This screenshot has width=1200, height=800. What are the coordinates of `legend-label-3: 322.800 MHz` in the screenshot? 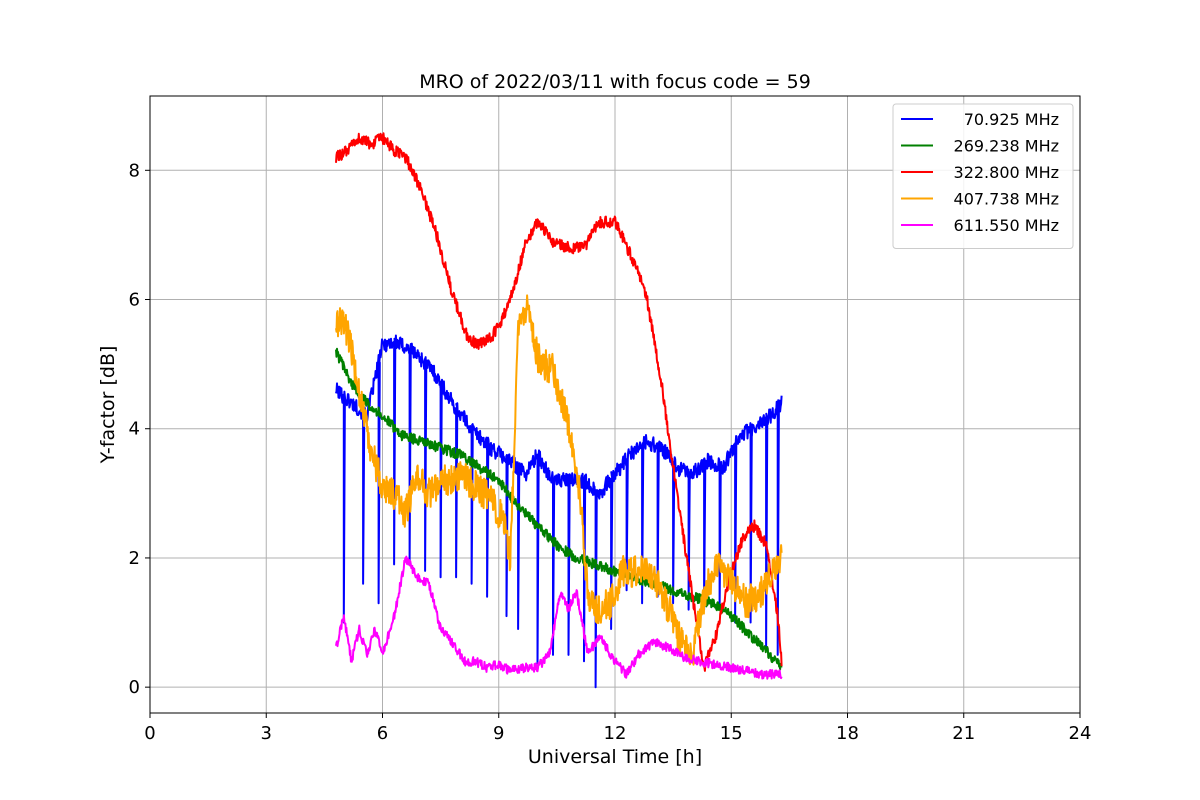 It's located at (1006, 172).